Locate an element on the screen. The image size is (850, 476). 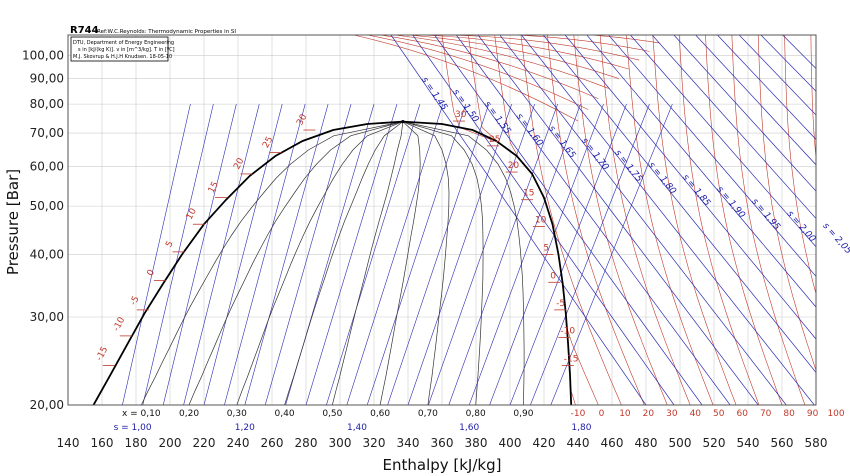
x-tick-label: 400 is located at coordinates (510, 443).